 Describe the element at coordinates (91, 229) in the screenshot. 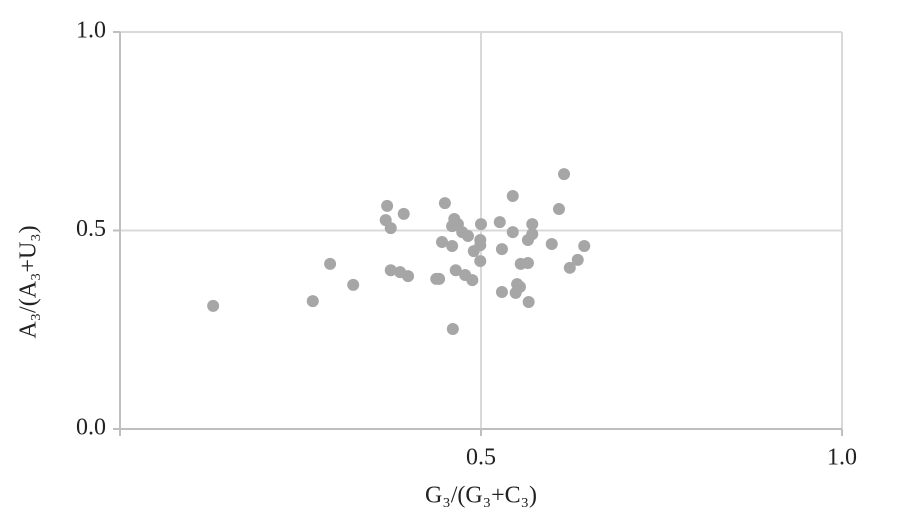

I see `y-tick-label: 0.5` at that location.